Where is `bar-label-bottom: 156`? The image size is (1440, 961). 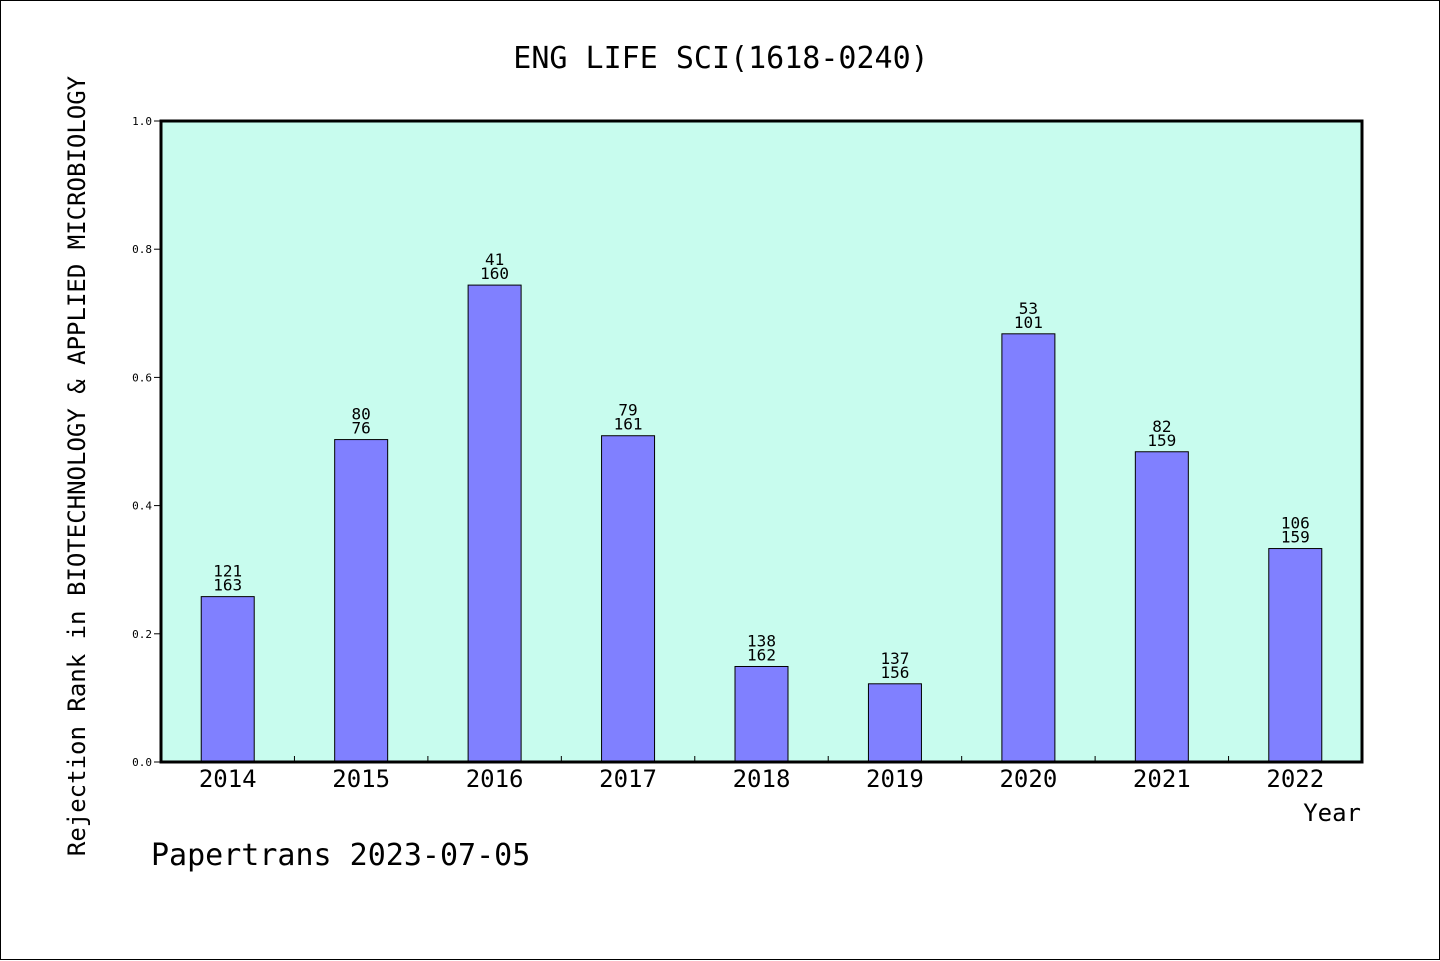 bar-label-bottom: 156 is located at coordinates (894, 672).